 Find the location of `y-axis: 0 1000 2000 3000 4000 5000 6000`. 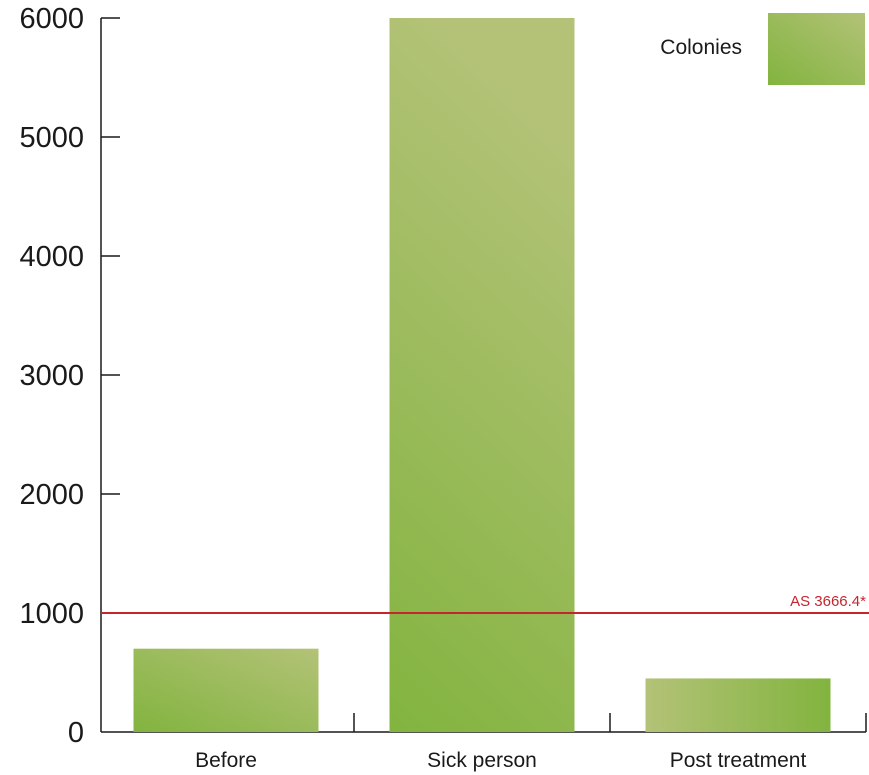

y-axis: 0 1000 2000 3000 4000 5000 6000 is located at coordinates (69, 376).